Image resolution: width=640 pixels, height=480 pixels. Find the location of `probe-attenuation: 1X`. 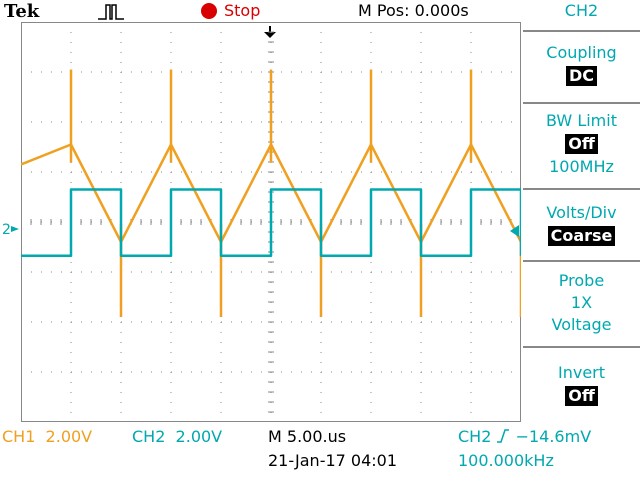

probe-attenuation: 1X is located at coordinates (581, 302).